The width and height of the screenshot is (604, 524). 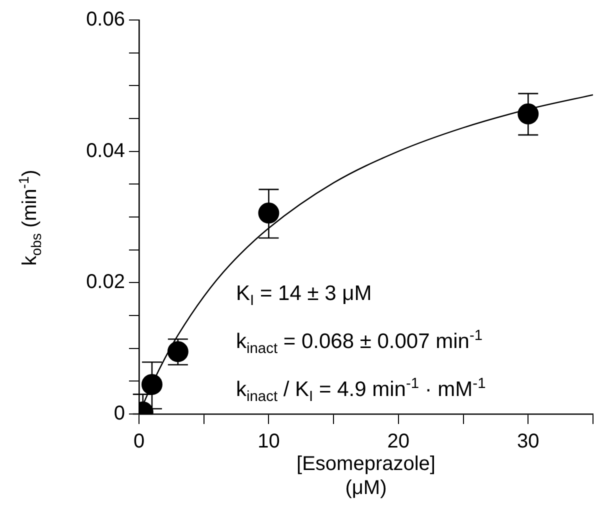 What do you see at coordinates (105, 282) in the screenshot?
I see `y-tick-label: 0.02` at bounding box center [105, 282].